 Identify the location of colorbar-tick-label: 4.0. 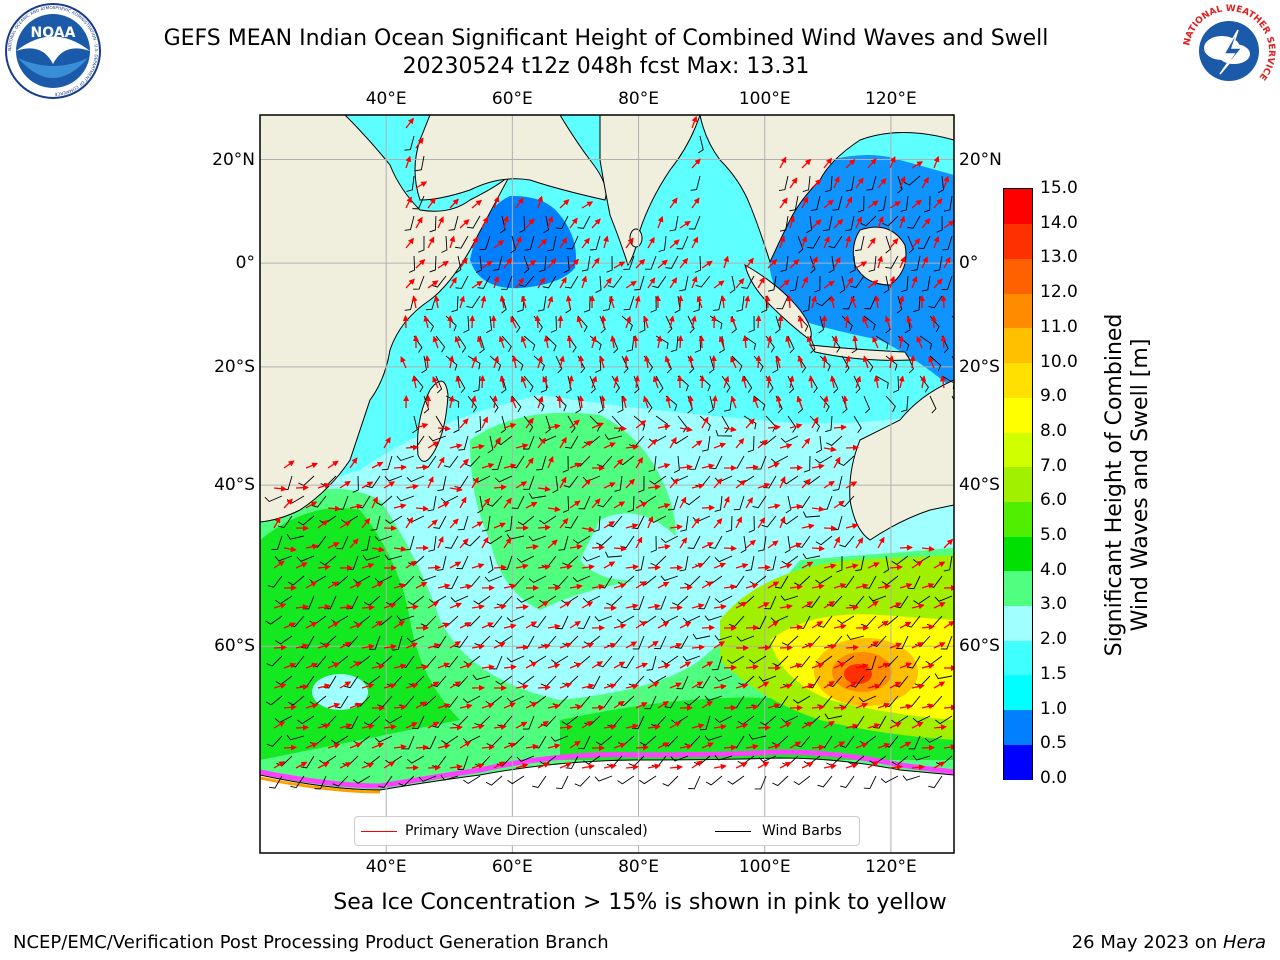
(1054, 569).